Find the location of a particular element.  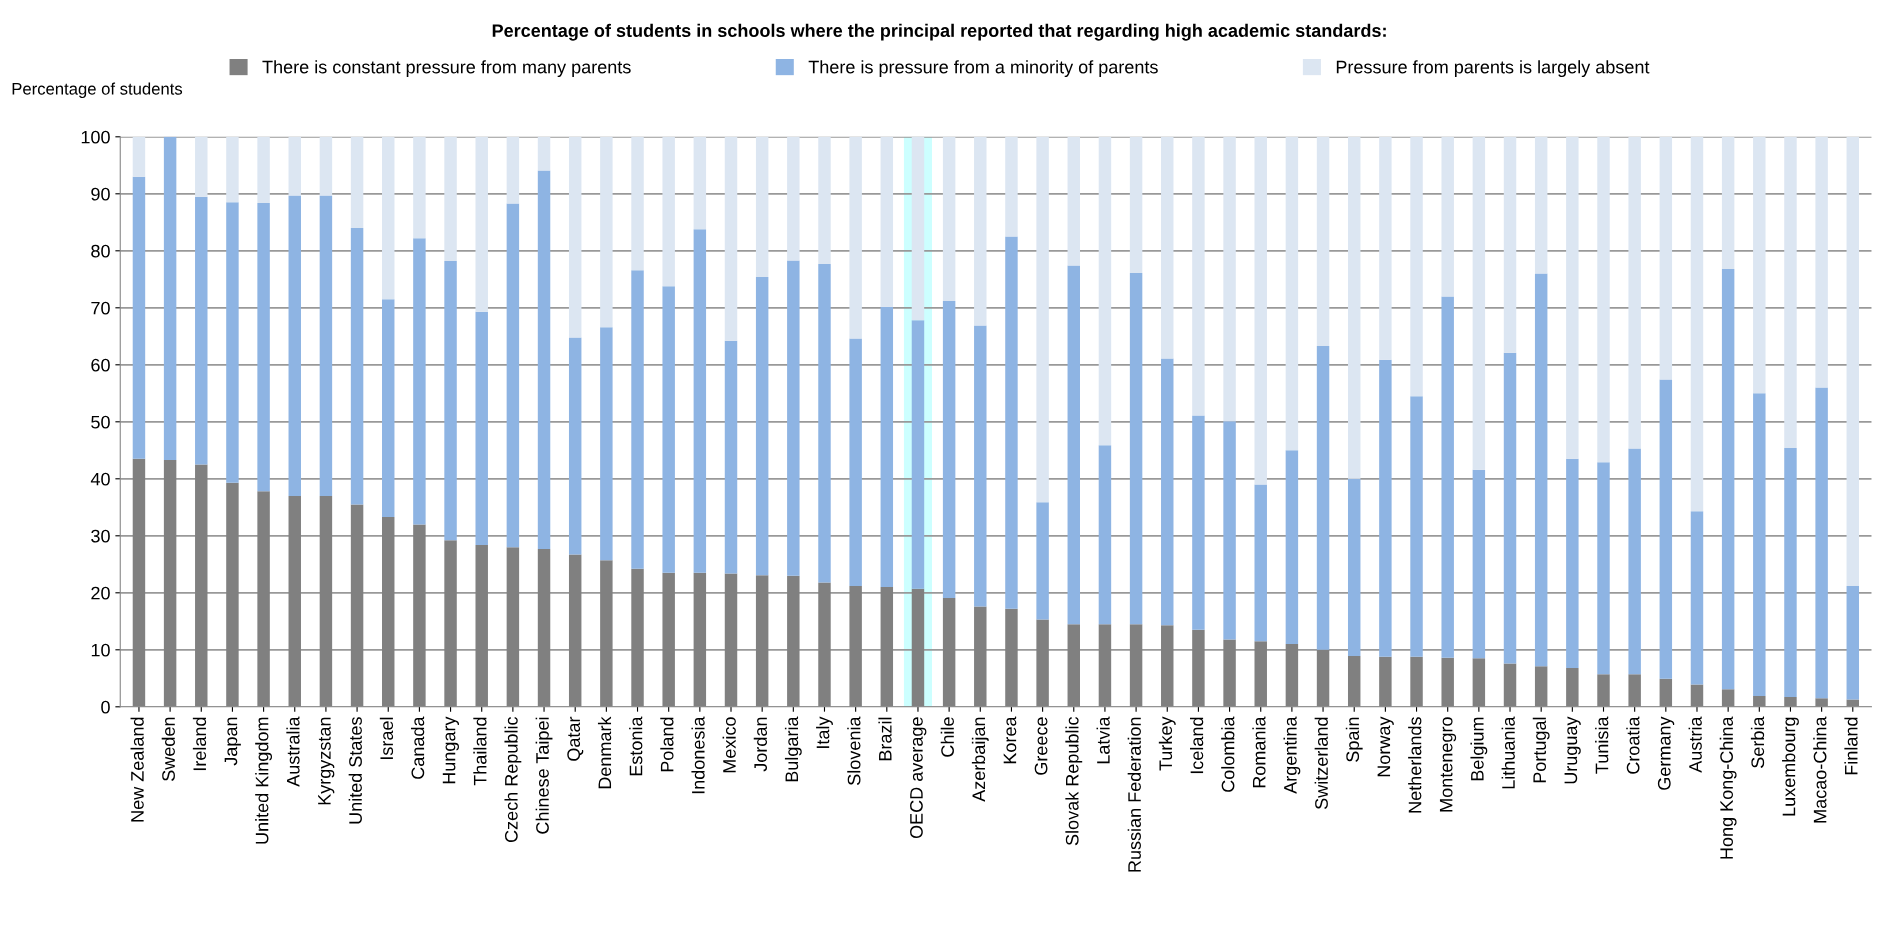

y-tick-label: 100 is located at coordinates (95, 137).